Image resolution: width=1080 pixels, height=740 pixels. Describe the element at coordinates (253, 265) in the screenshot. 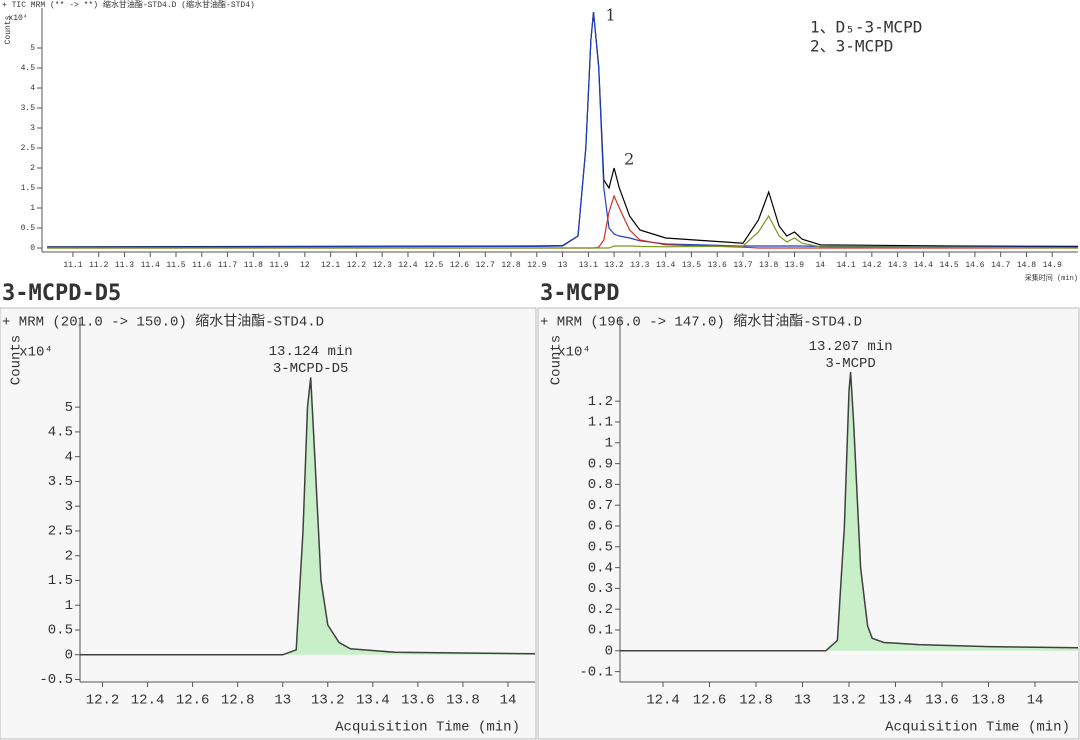

I see `x-tick-label: 11.8` at that location.